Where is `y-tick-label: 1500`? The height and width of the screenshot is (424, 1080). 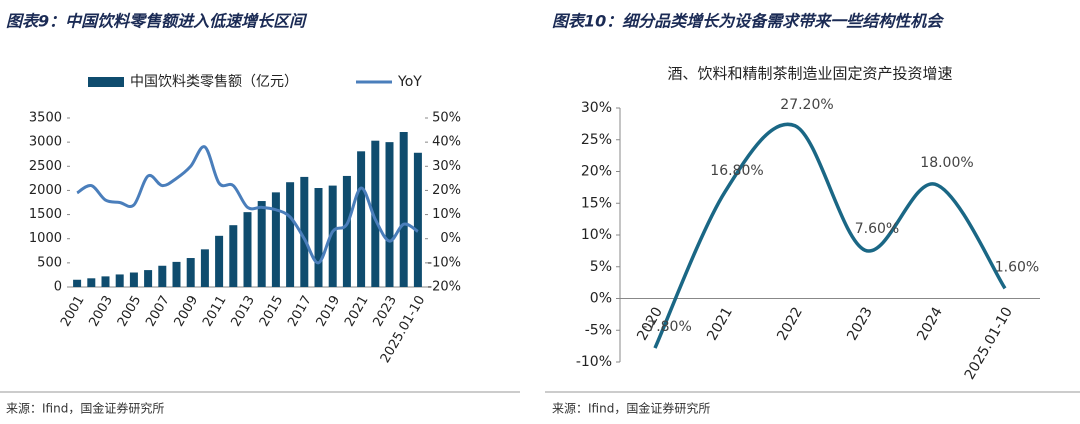 y-tick-label: 1500 is located at coordinates (45, 214).